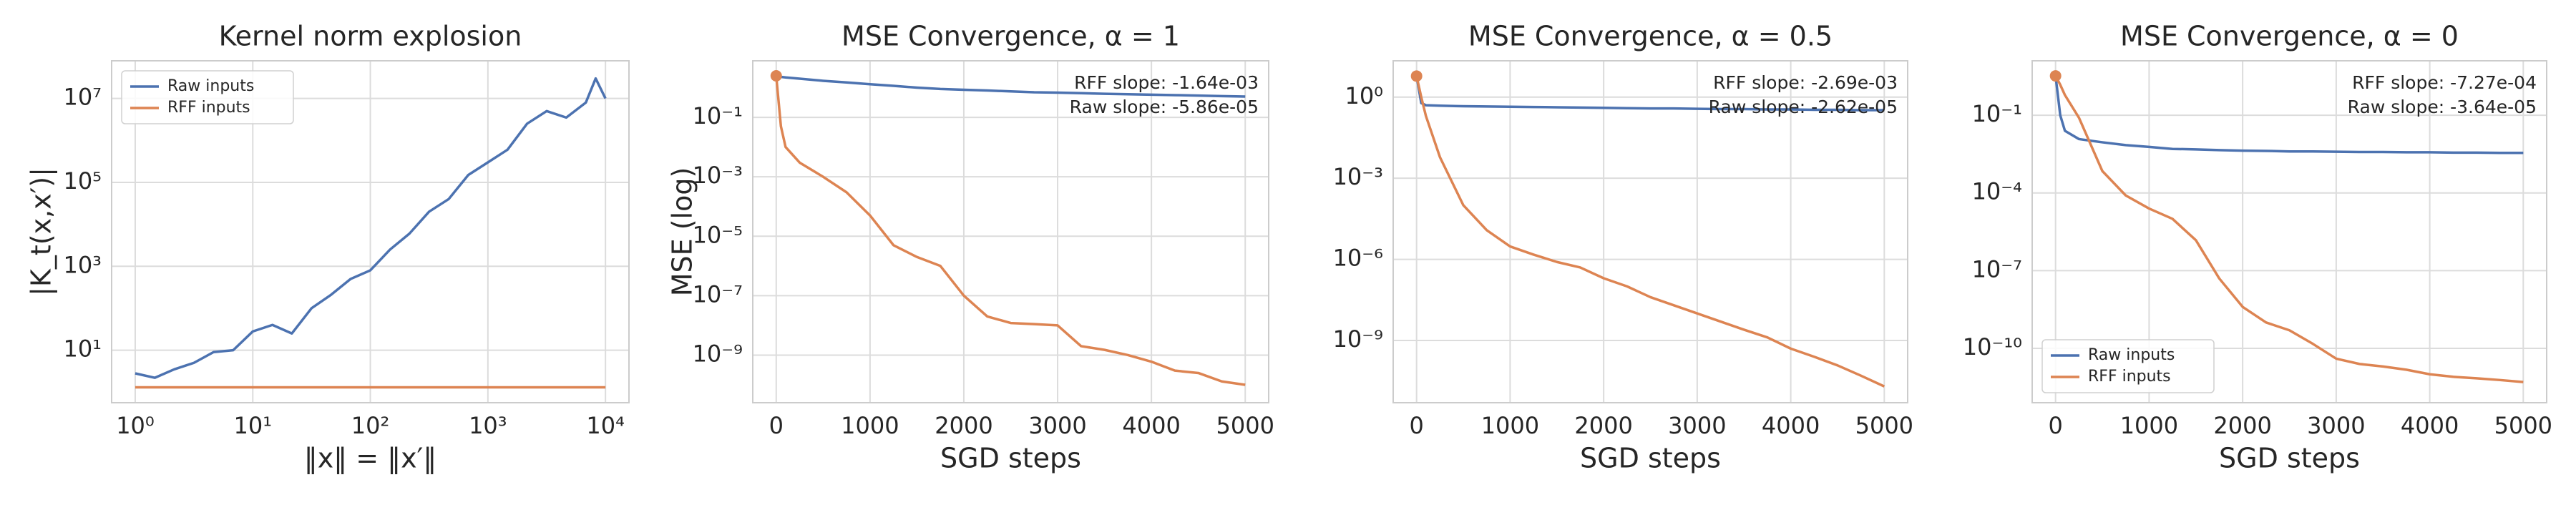 This screenshot has height=515, width=2576. Describe the element at coordinates (1997, 191) in the screenshot. I see `y-tick-label: 10⁻⁴` at that location.